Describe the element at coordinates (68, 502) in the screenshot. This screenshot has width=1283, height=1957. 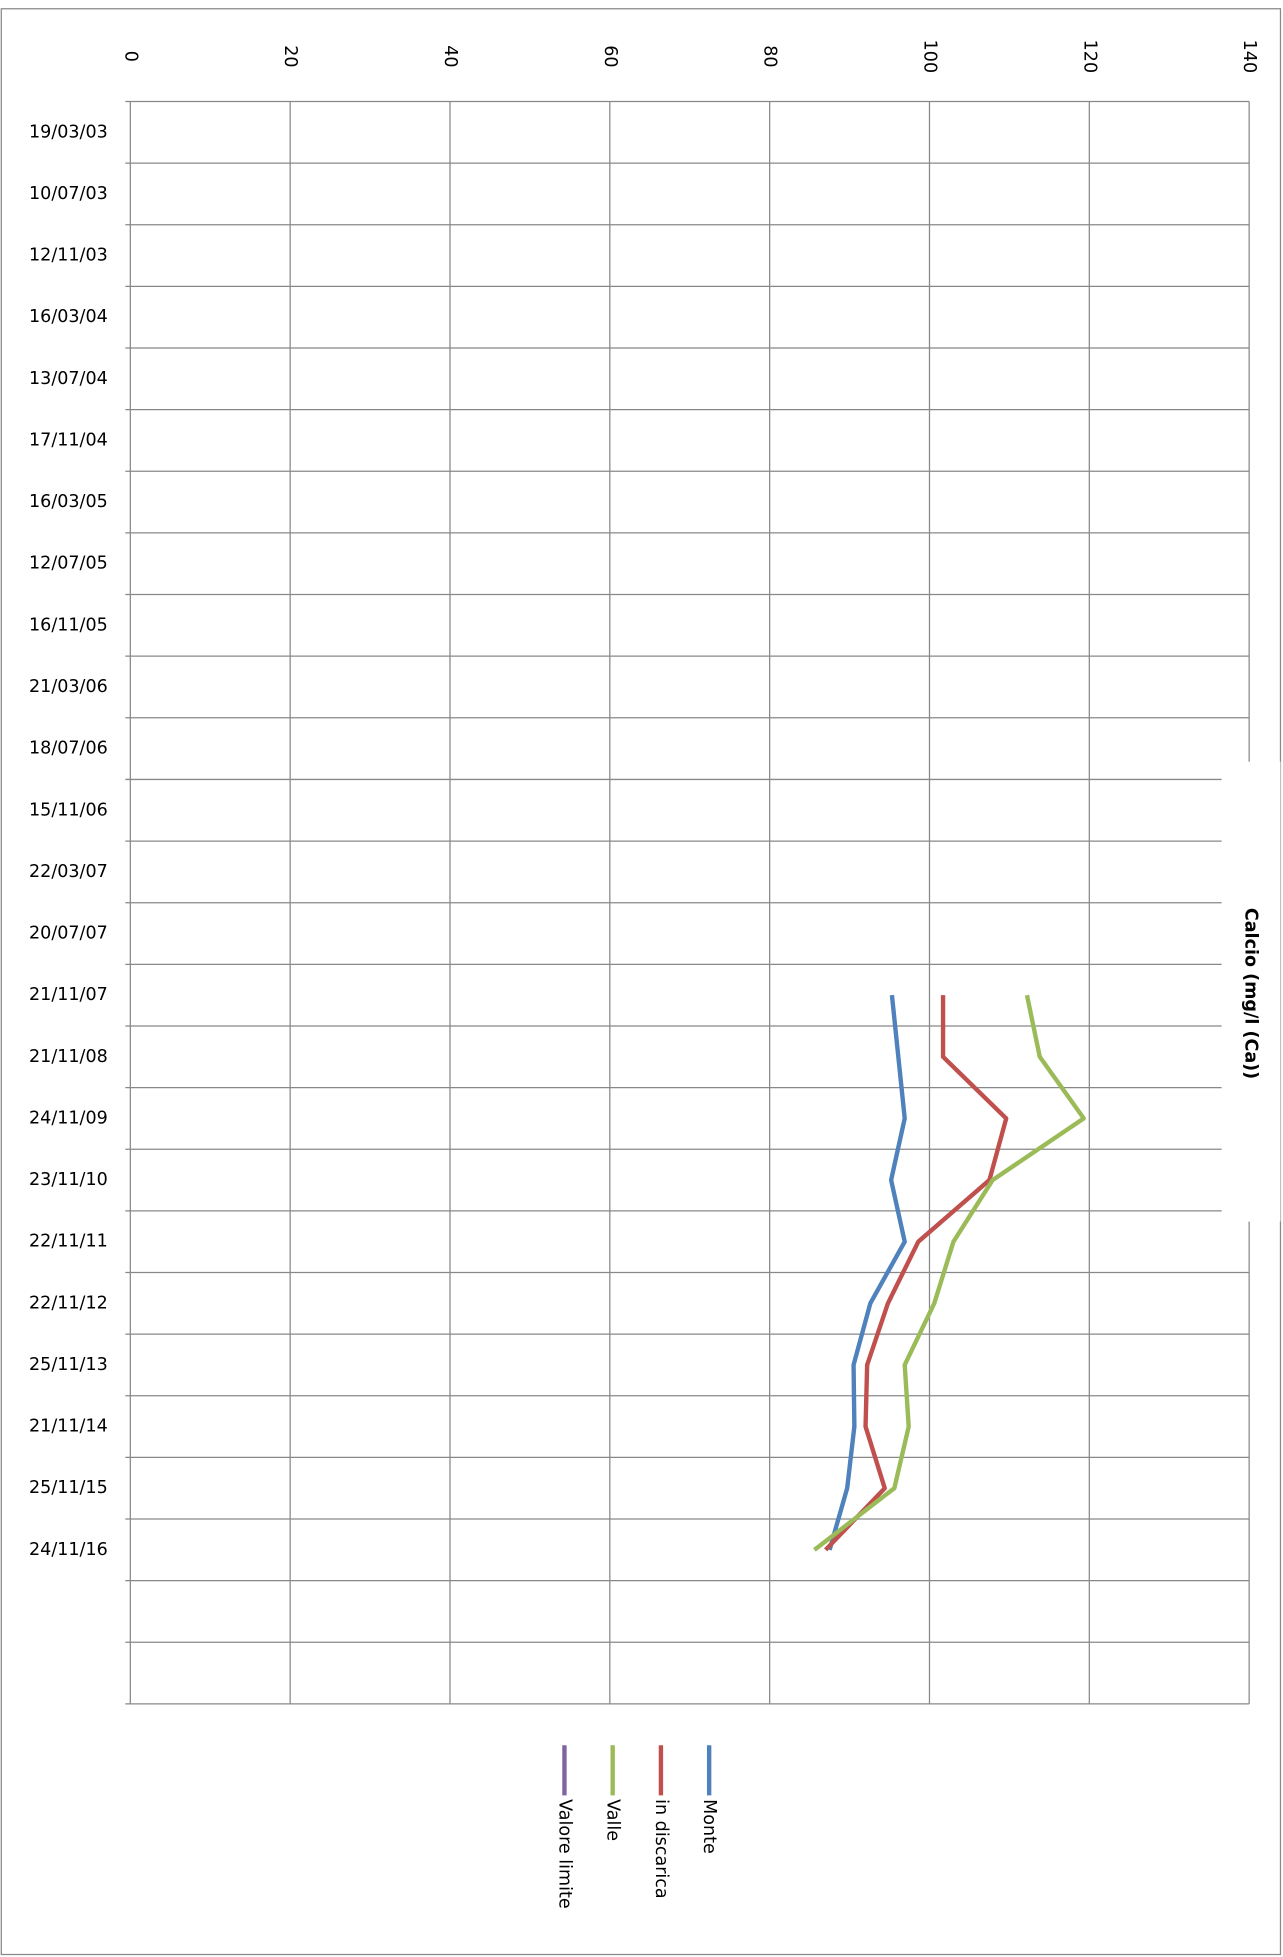
I see `x-tick-label: 16/03/05` at that location.